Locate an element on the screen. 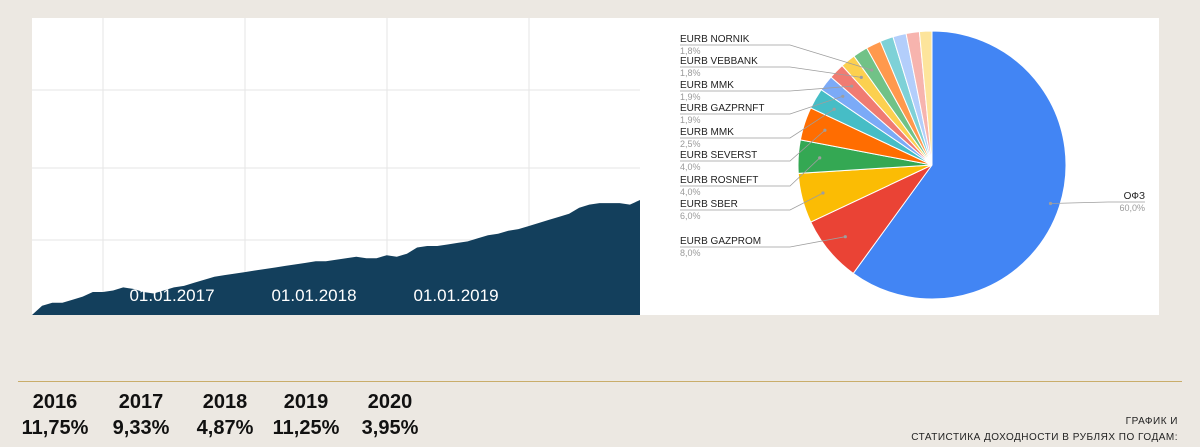 The image size is (1200, 447). year-label: 2020 is located at coordinates (390, 402).